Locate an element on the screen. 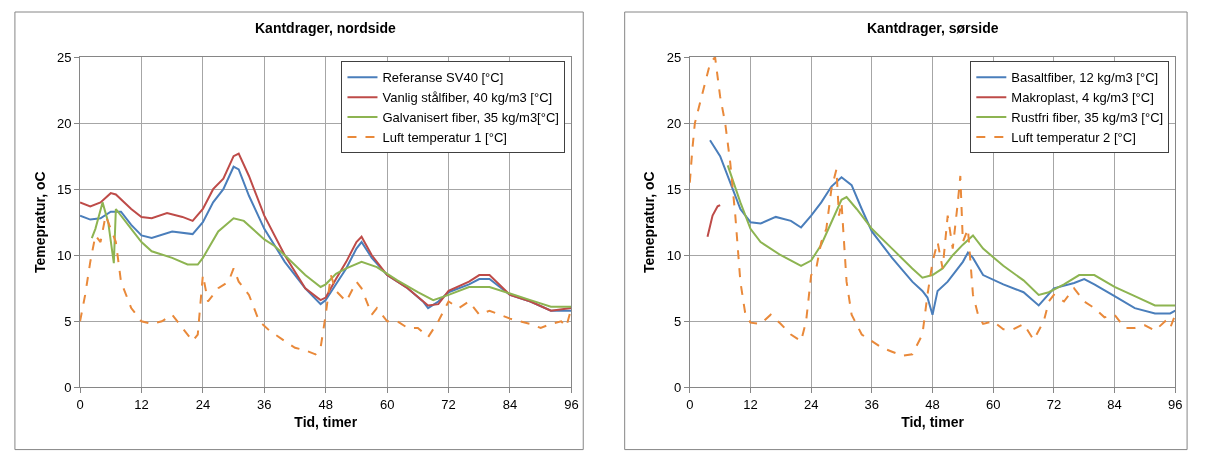 The width and height of the screenshot is (1205, 456). chart-title: Kantdrager, nordside is located at coordinates (326, 28).